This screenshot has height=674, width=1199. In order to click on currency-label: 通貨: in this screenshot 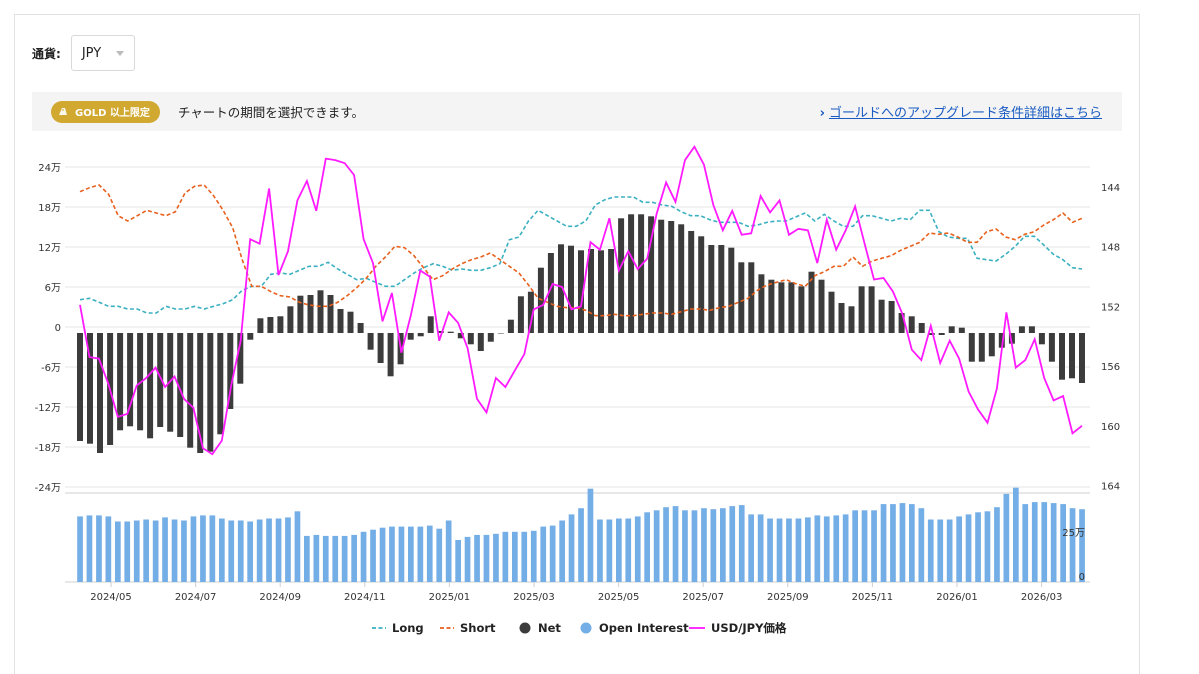, I will do `click(46, 53)`.